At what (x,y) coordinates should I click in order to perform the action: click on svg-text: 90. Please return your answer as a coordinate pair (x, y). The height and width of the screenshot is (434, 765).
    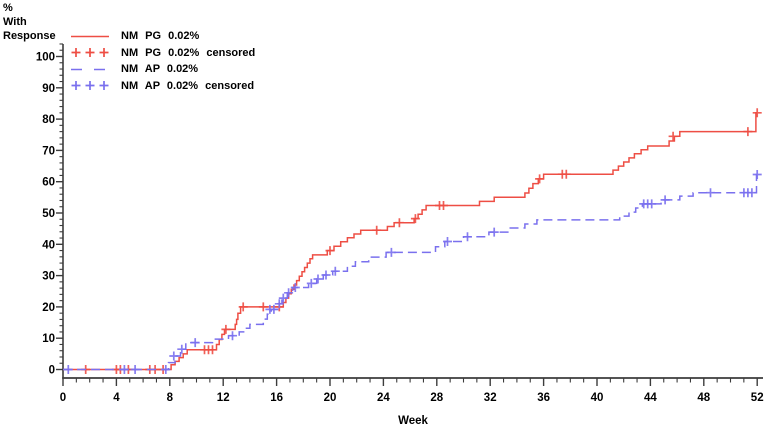
    Looking at the image, I should click on (48, 89).